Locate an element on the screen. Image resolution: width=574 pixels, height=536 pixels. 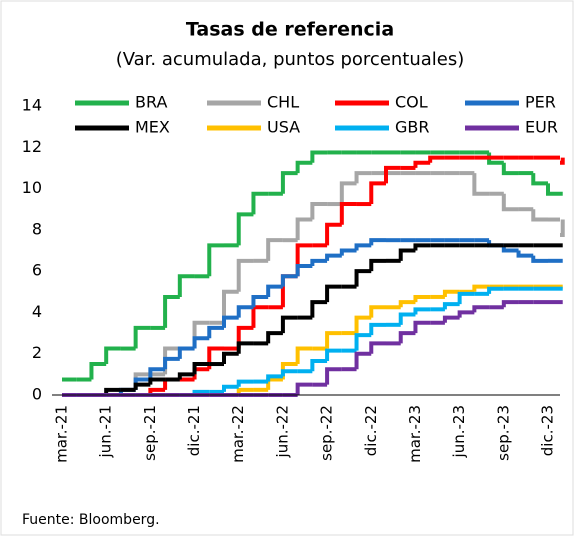
legend-label: USA is located at coordinates (283, 127).